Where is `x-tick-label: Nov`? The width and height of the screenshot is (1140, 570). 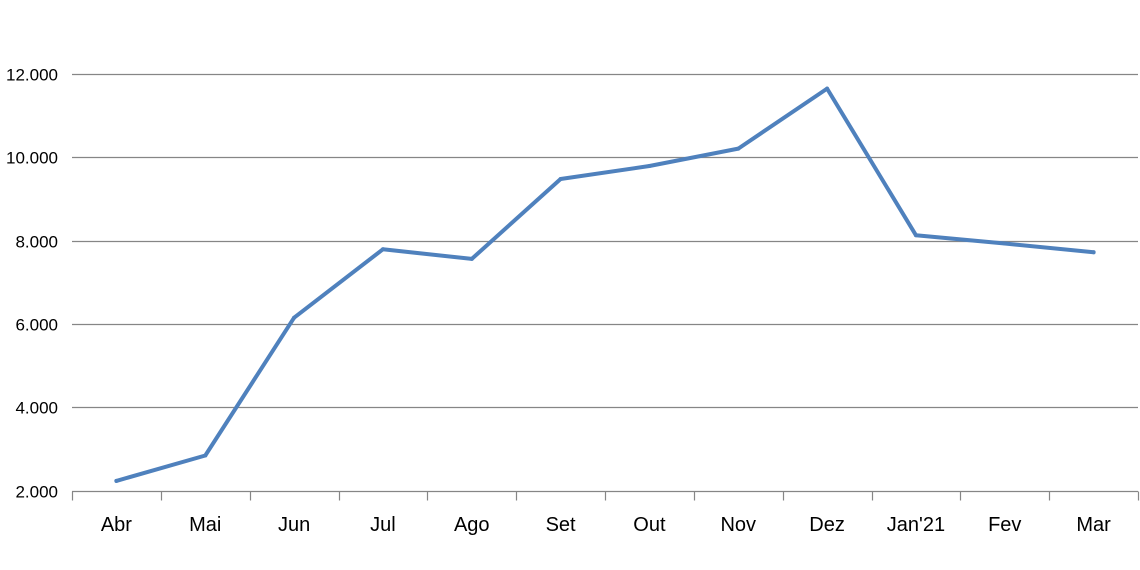
x-tick-label: Nov is located at coordinates (738, 525).